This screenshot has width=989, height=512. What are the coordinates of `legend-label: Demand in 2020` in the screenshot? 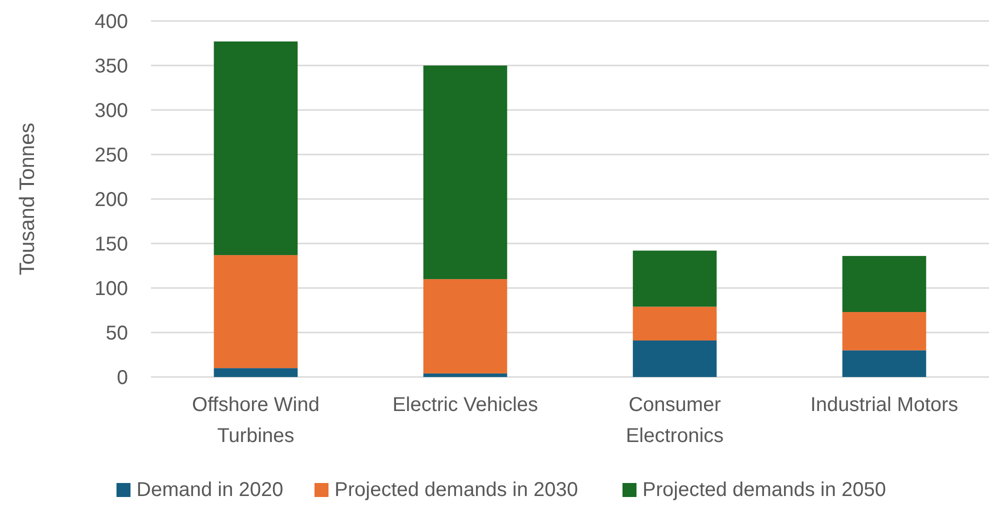 It's located at (210, 490).